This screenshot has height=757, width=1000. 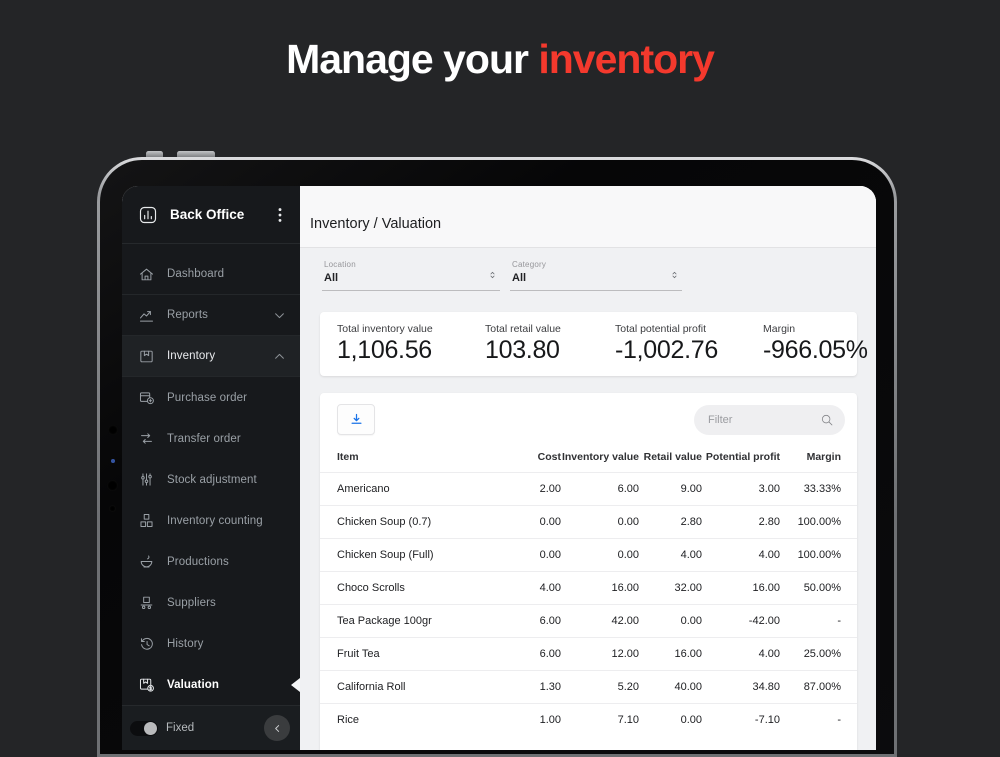 I want to click on title-accent: inventory, so click(x=626, y=59).